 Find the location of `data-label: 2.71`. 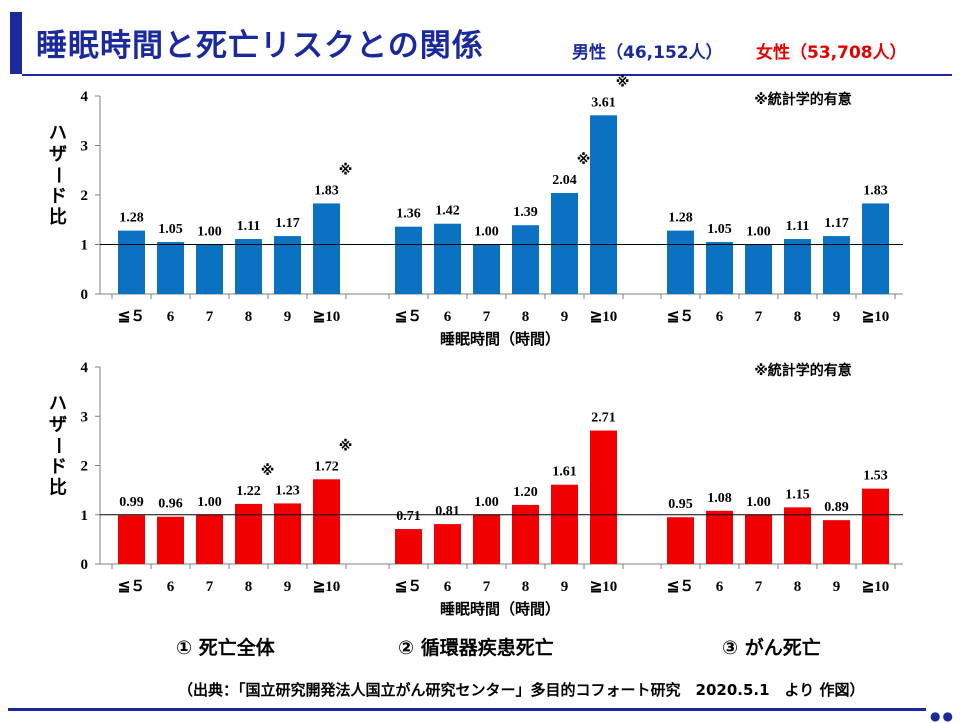

data-label: 2.71 is located at coordinates (603, 418).